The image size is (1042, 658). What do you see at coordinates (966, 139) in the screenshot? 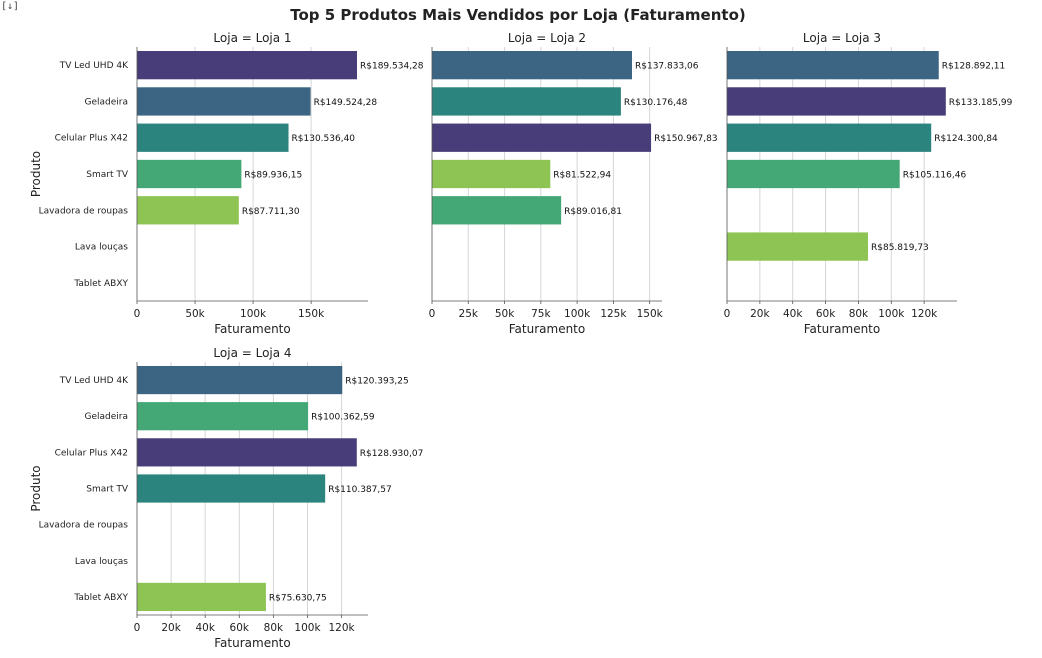
I see `data-label: R$124.300,84` at bounding box center [966, 139].